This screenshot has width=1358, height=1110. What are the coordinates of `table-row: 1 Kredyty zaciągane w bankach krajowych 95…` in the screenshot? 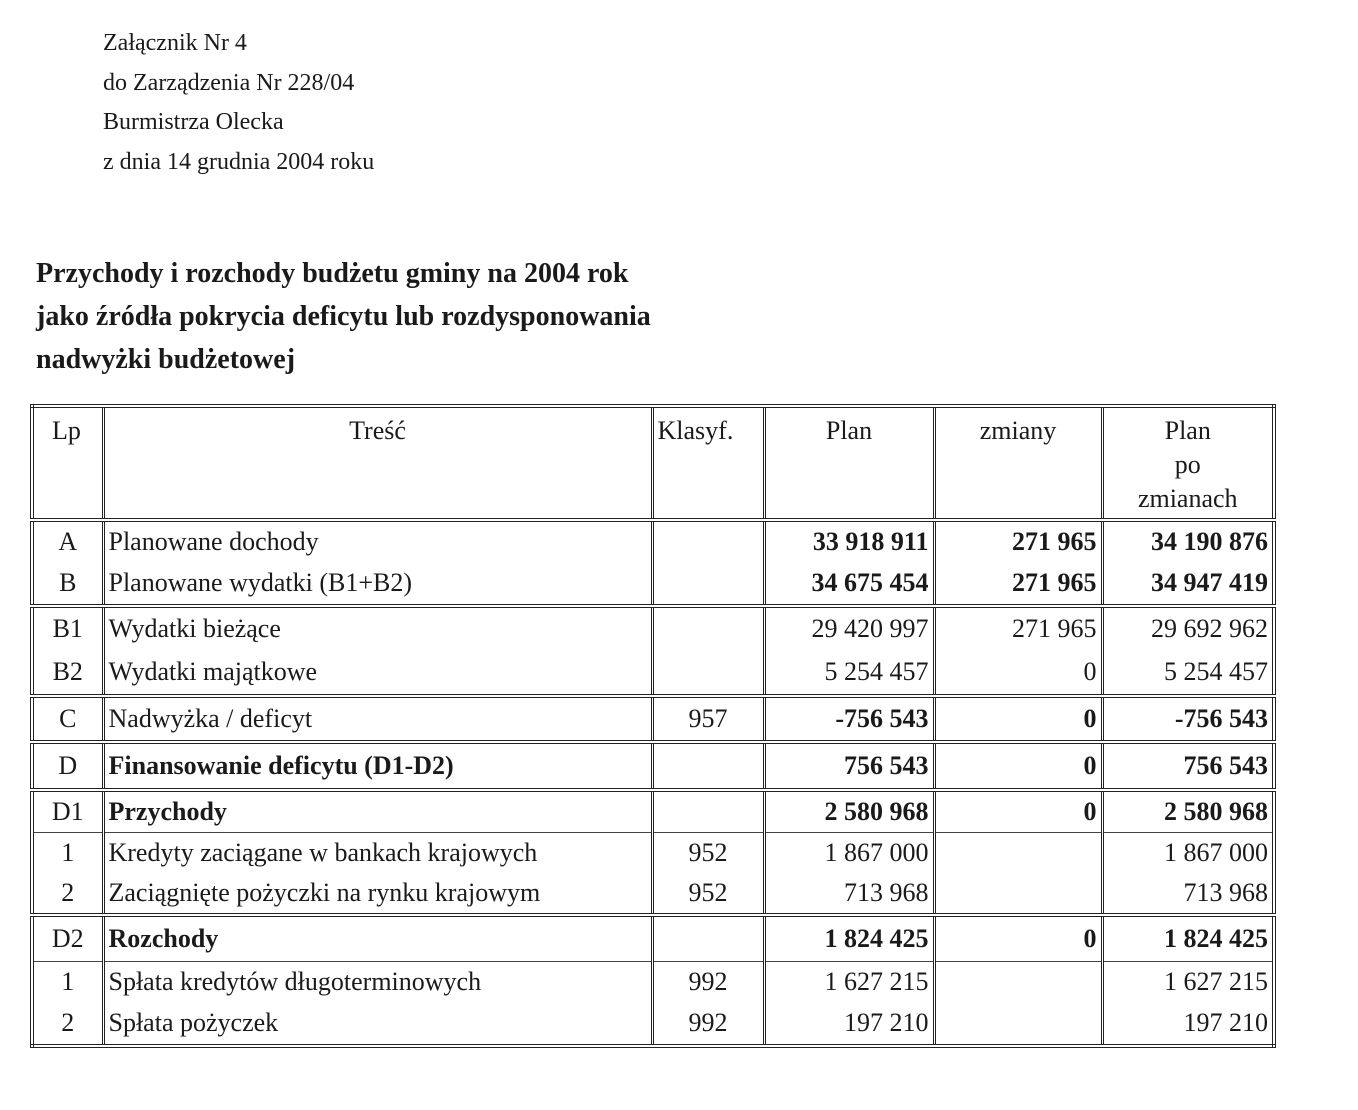 It's located at (653, 852).